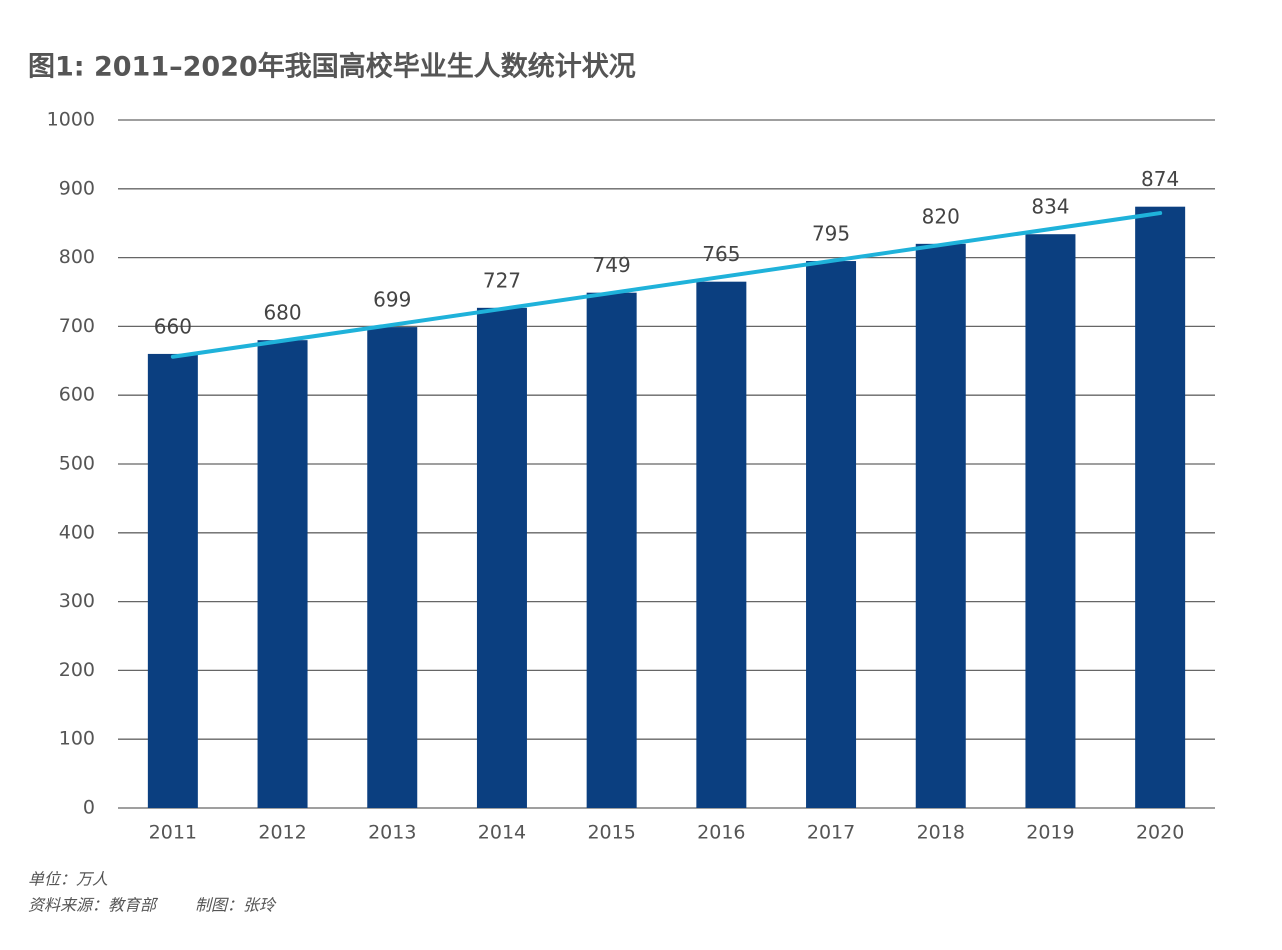 Image resolution: width=1282 pixels, height=950 pixels. Describe the element at coordinates (332, 67) in the screenshot. I see `chart-title: 图1: 2011–2020年我国高校毕业生人数统计状况` at that location.